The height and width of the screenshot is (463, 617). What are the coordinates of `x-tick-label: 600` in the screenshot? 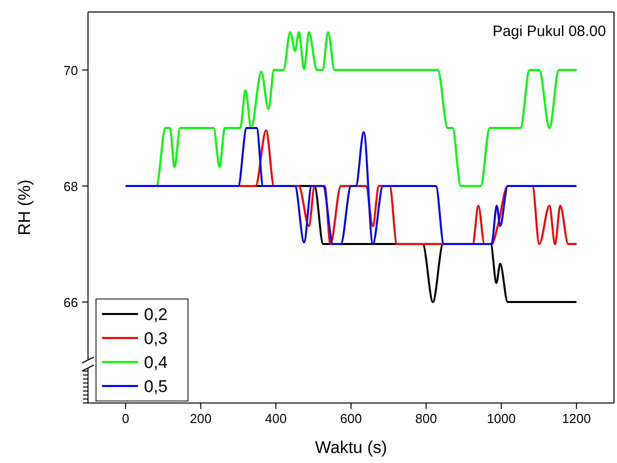 It's located at (351, 418).